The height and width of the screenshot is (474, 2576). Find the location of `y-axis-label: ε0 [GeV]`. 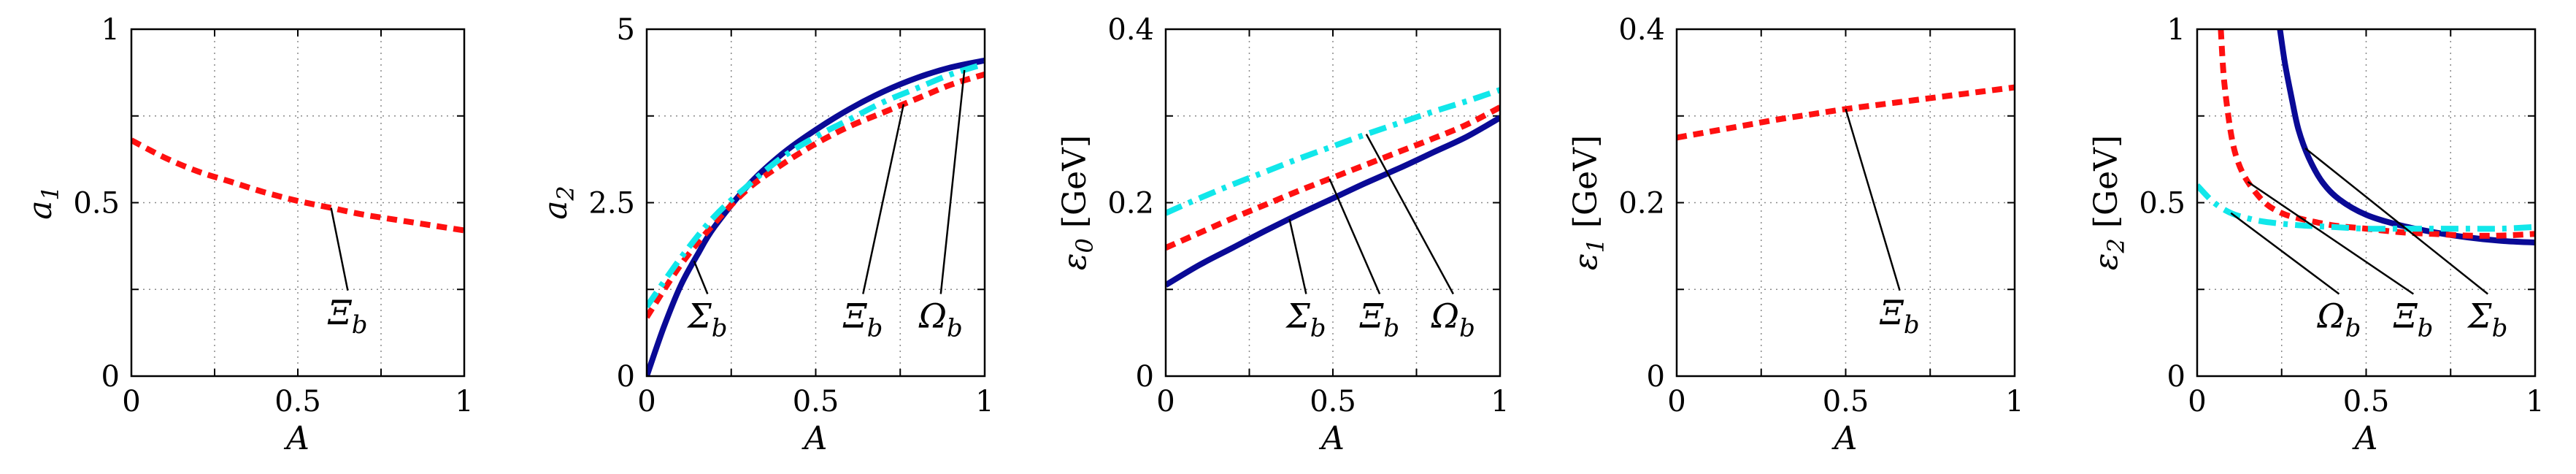

y-axis-label: ε0 [GeV] is located at coordinates (1077, 203).